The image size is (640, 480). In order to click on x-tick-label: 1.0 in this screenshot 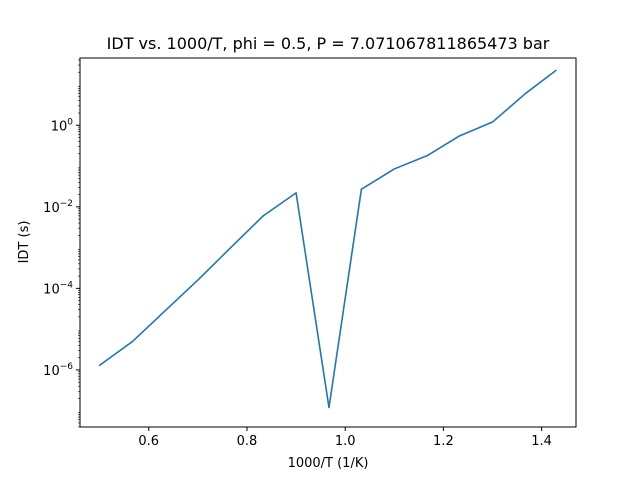, I will do `click(345, 441)`.